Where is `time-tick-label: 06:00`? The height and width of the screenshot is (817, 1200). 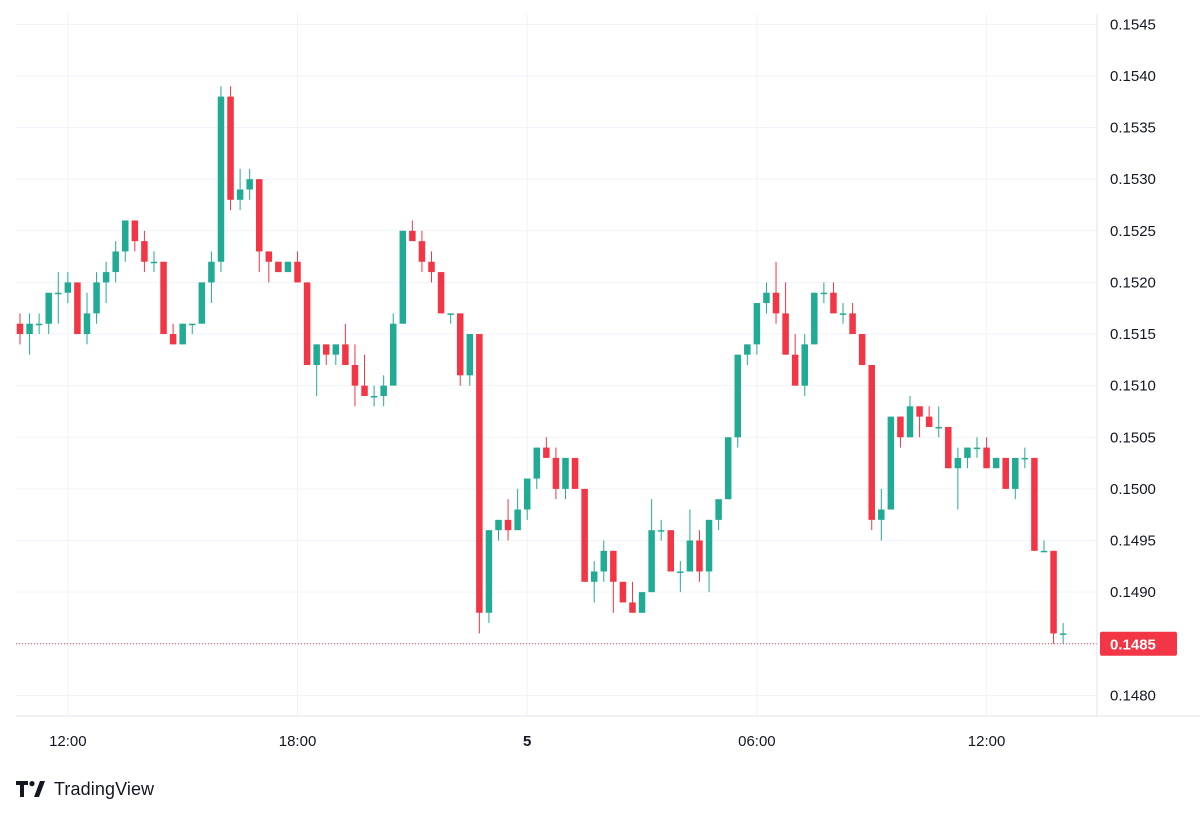 time-tick-label: 06:00 is located at coordinates (757, 741).